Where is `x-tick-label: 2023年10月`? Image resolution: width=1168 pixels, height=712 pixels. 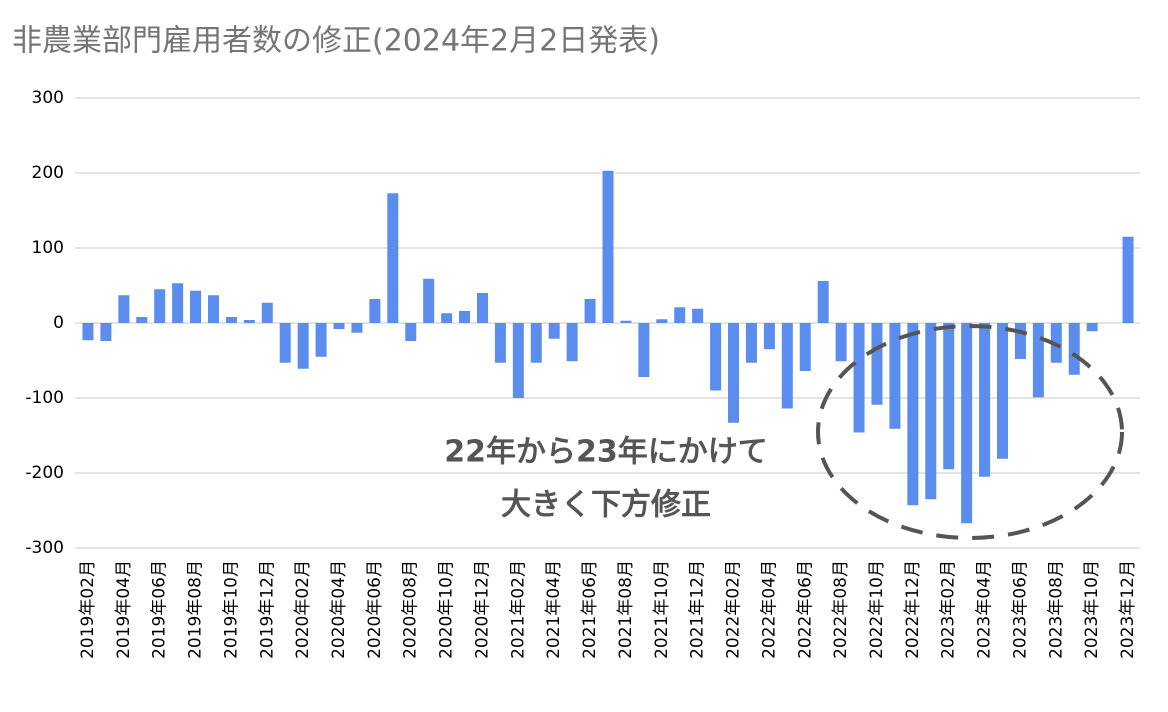
x-tick-label: 2023年10月 is located at coordinates (1092, 609).